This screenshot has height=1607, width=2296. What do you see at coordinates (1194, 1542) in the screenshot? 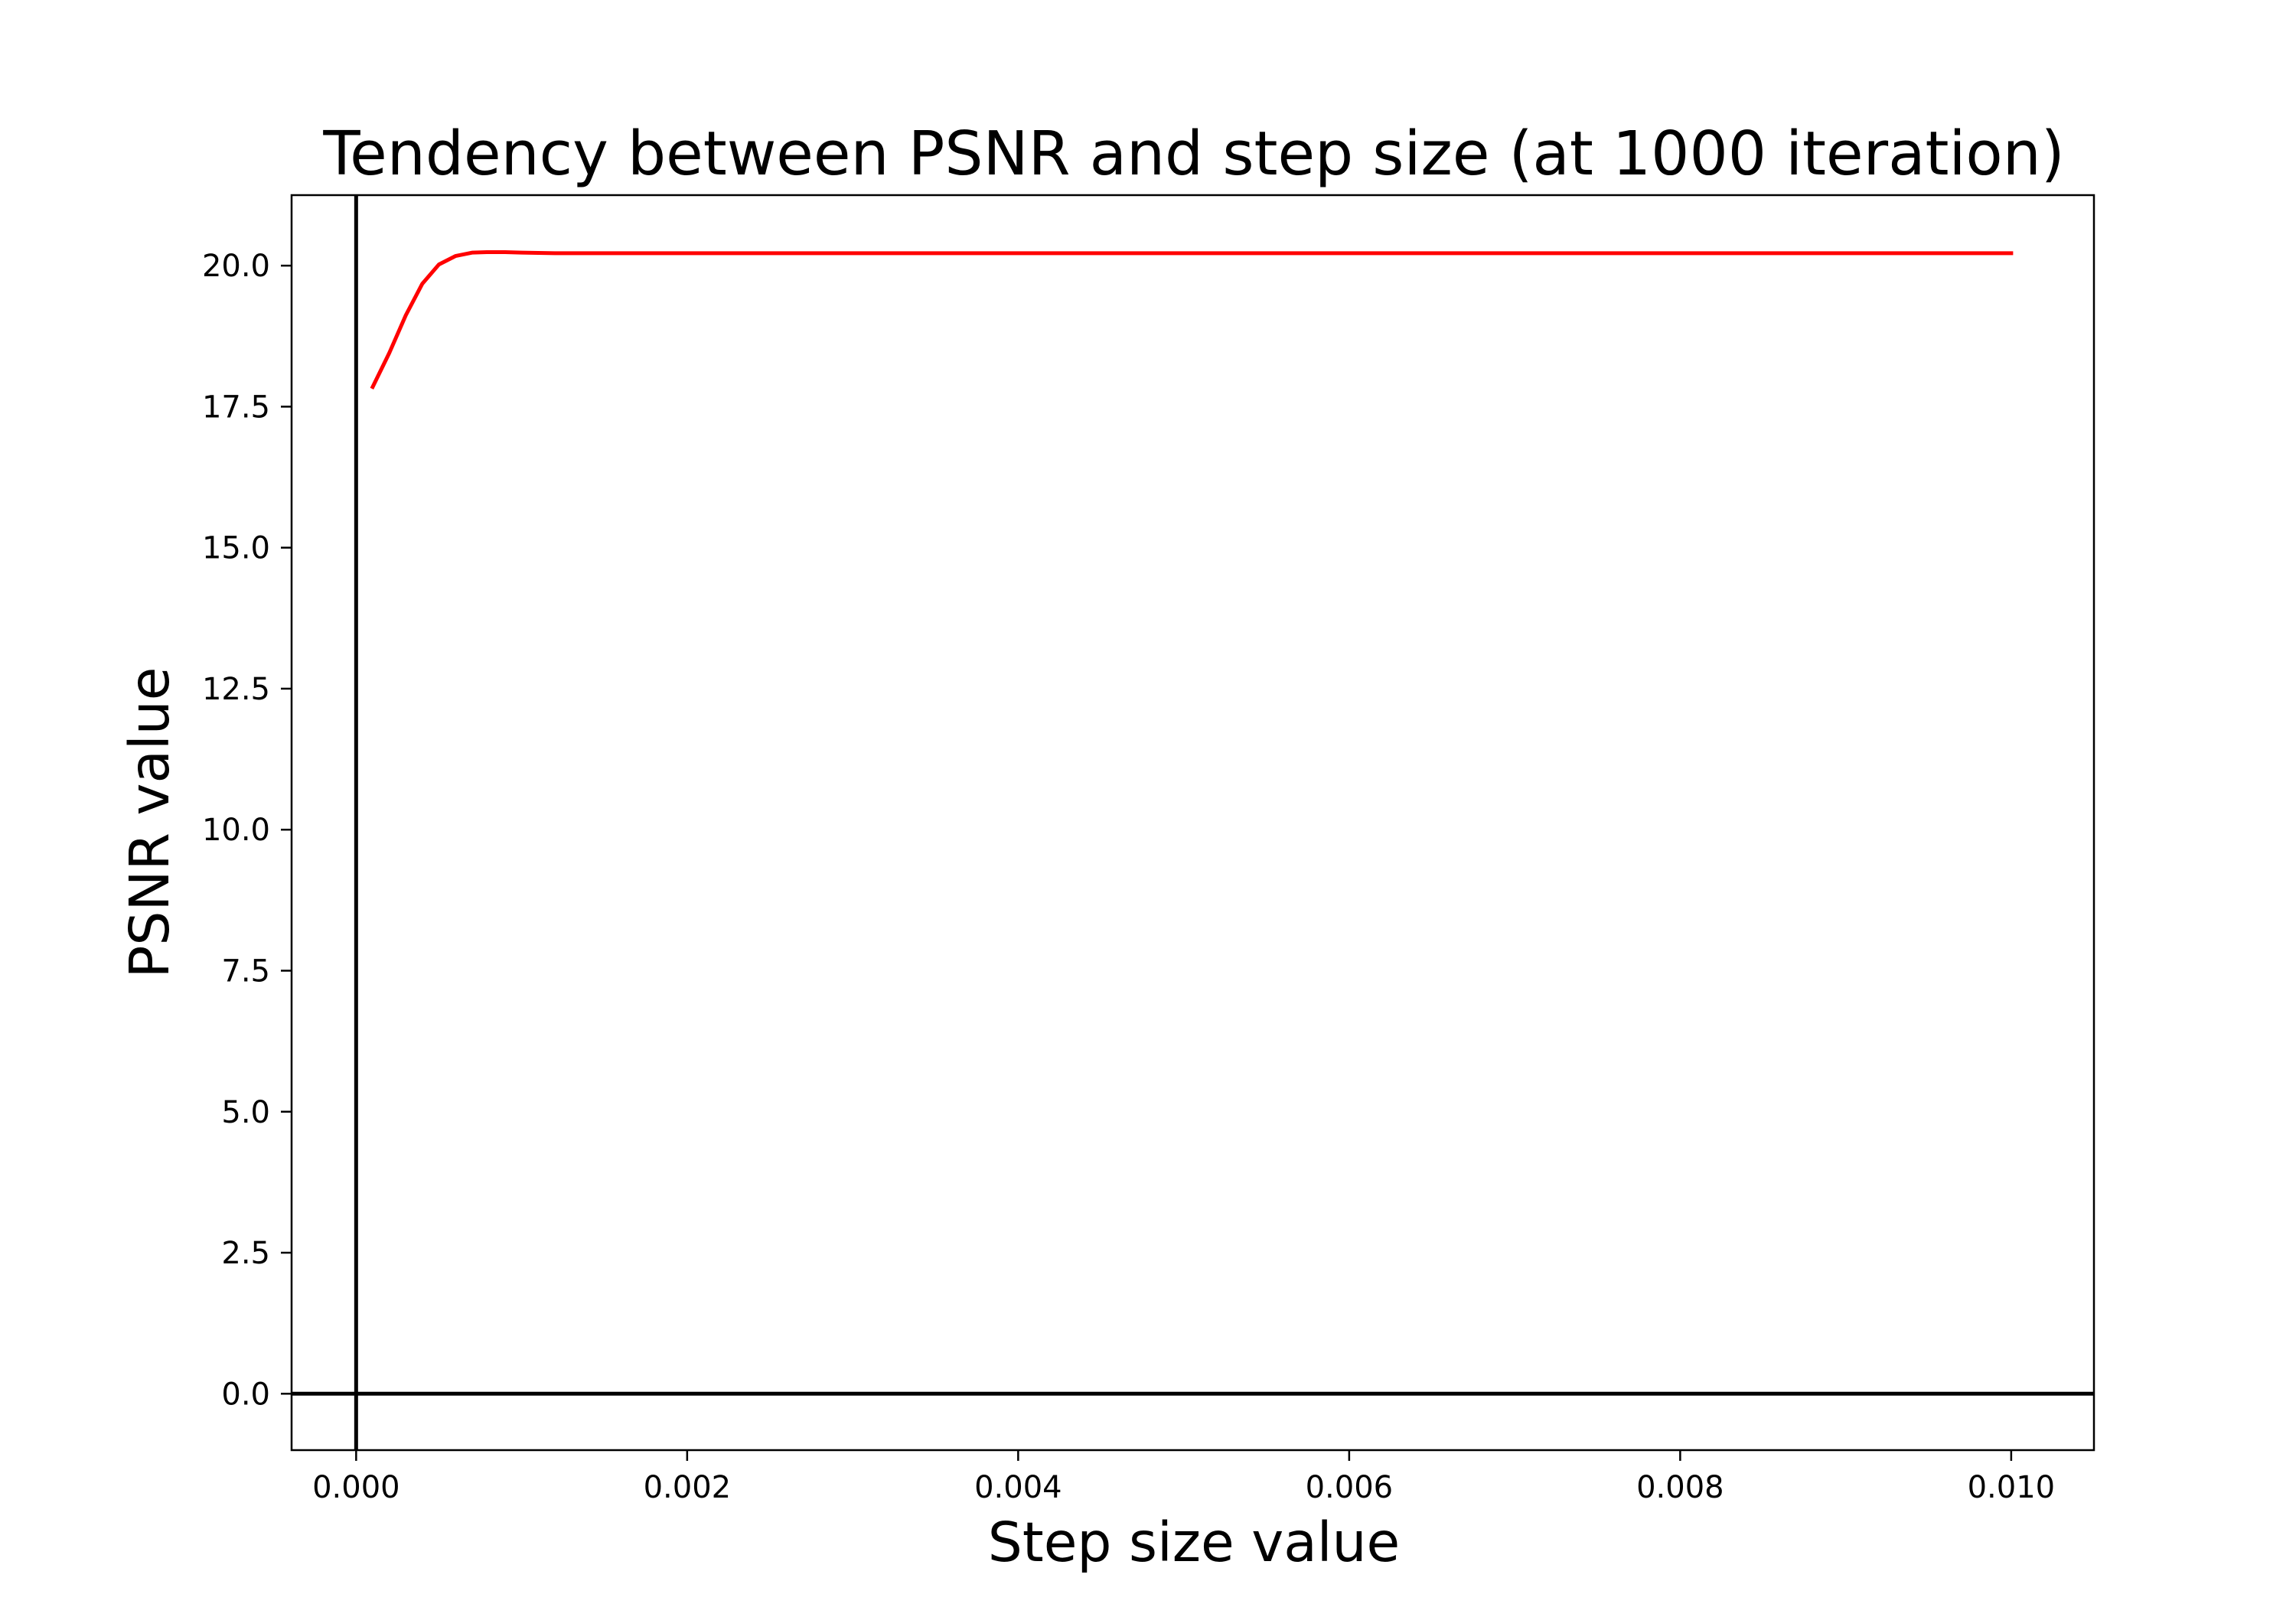
I see `x-axis-label: Step size value` at bounding box center [1194, 1542].